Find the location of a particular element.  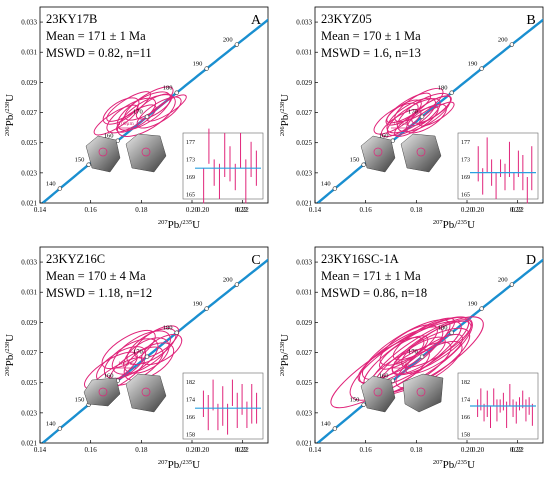

inset-y-tick-label: 158 is located at coordinates (190, 436).